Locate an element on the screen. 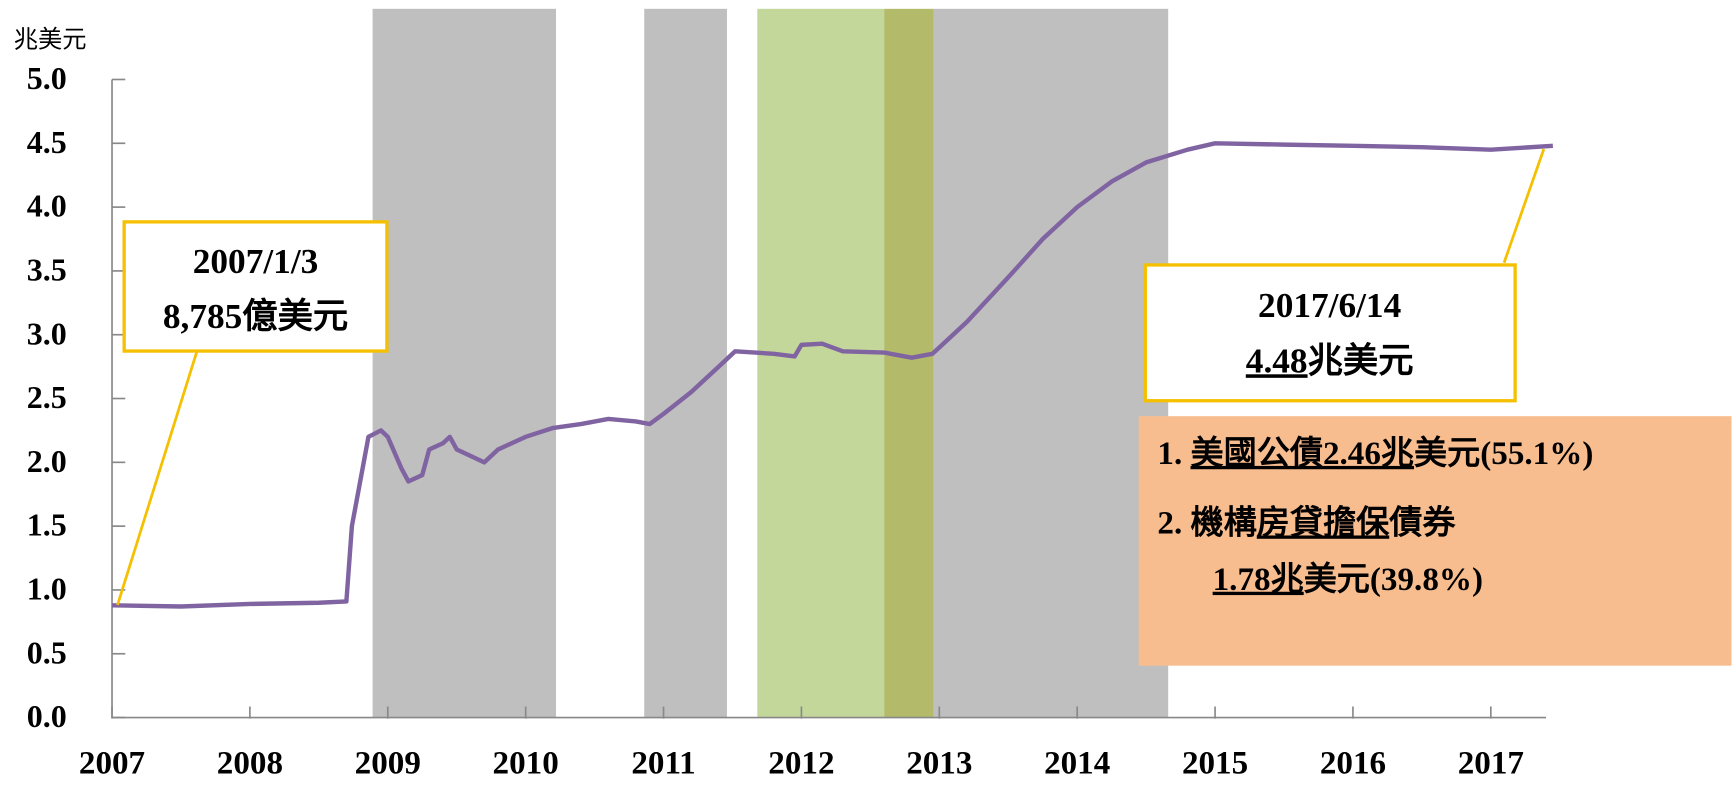 The height and width of the screenshot is (786, 1732). x-tick-label: 2015 is located at coordinates (1215, 763).